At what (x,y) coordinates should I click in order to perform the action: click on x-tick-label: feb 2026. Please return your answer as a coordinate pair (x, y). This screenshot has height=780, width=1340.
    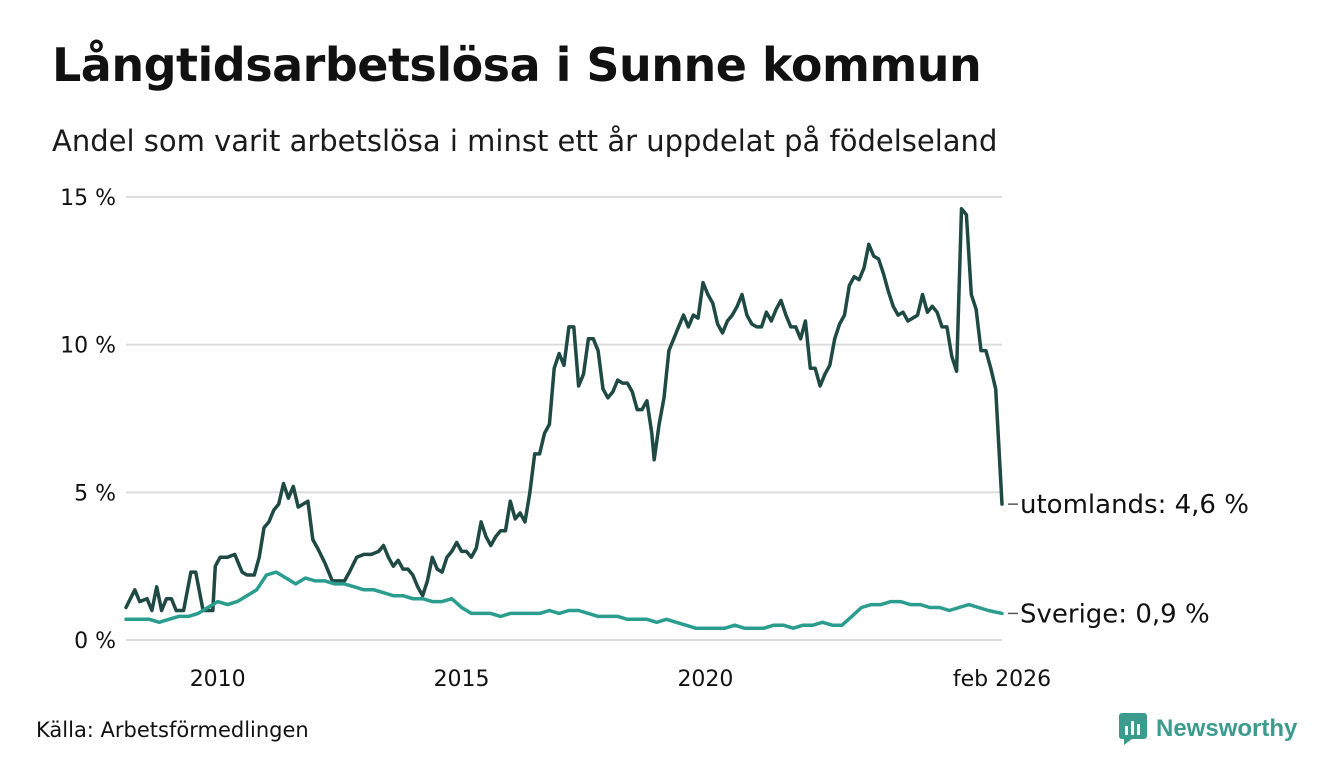
    Looking at the image, I should click on (1002, 679).